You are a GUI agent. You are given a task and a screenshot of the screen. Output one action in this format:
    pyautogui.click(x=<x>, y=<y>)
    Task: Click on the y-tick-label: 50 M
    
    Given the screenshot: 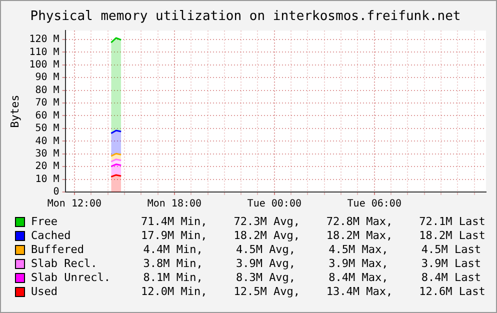 What is the action you would take?
    pyautogui.click(x=47, y=128)
    